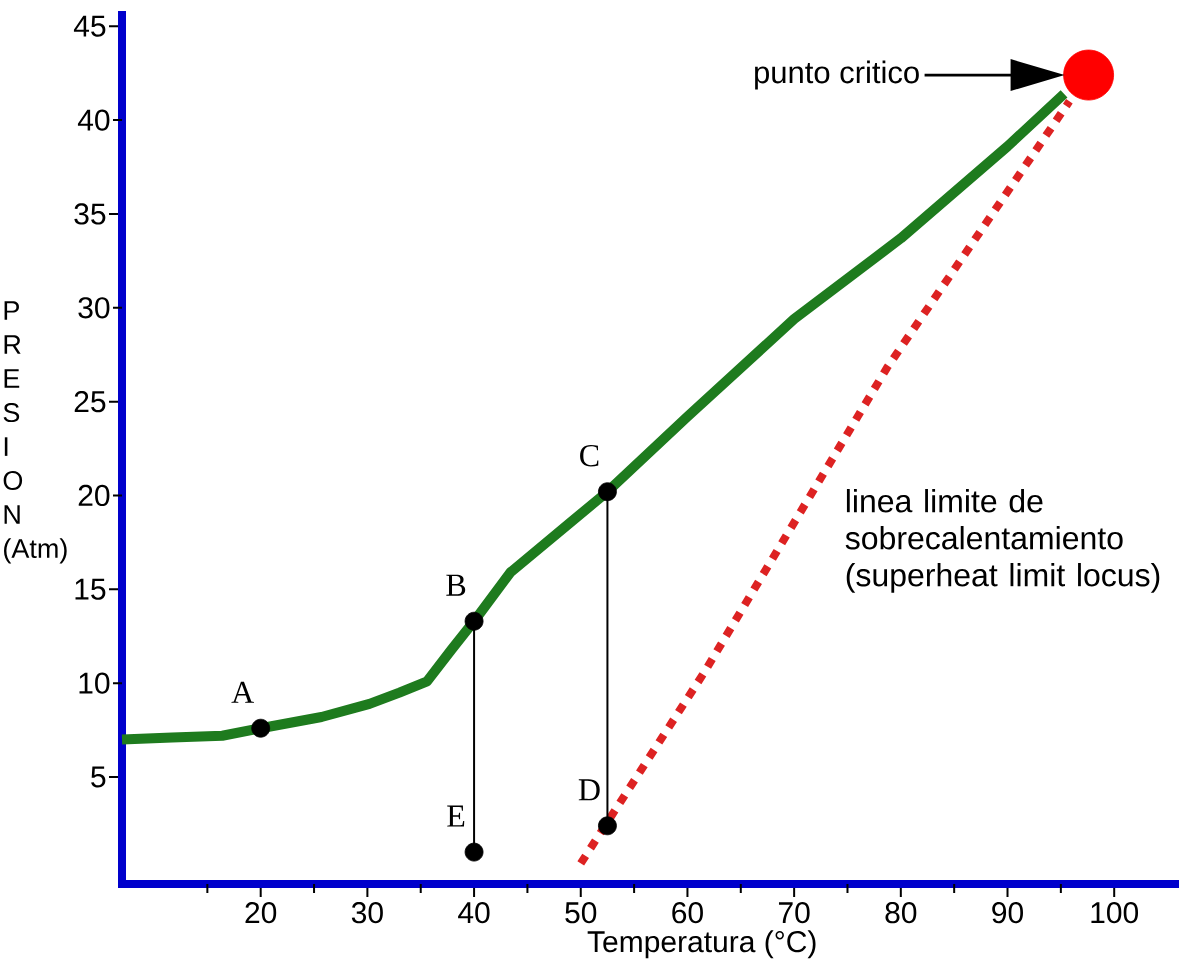 The height and width of the screenshot is (964, 1203). What do you see at coordinates (837, 75) in the screenshot?
I see `annotation: punto critico` at bounding box center [837, 75].